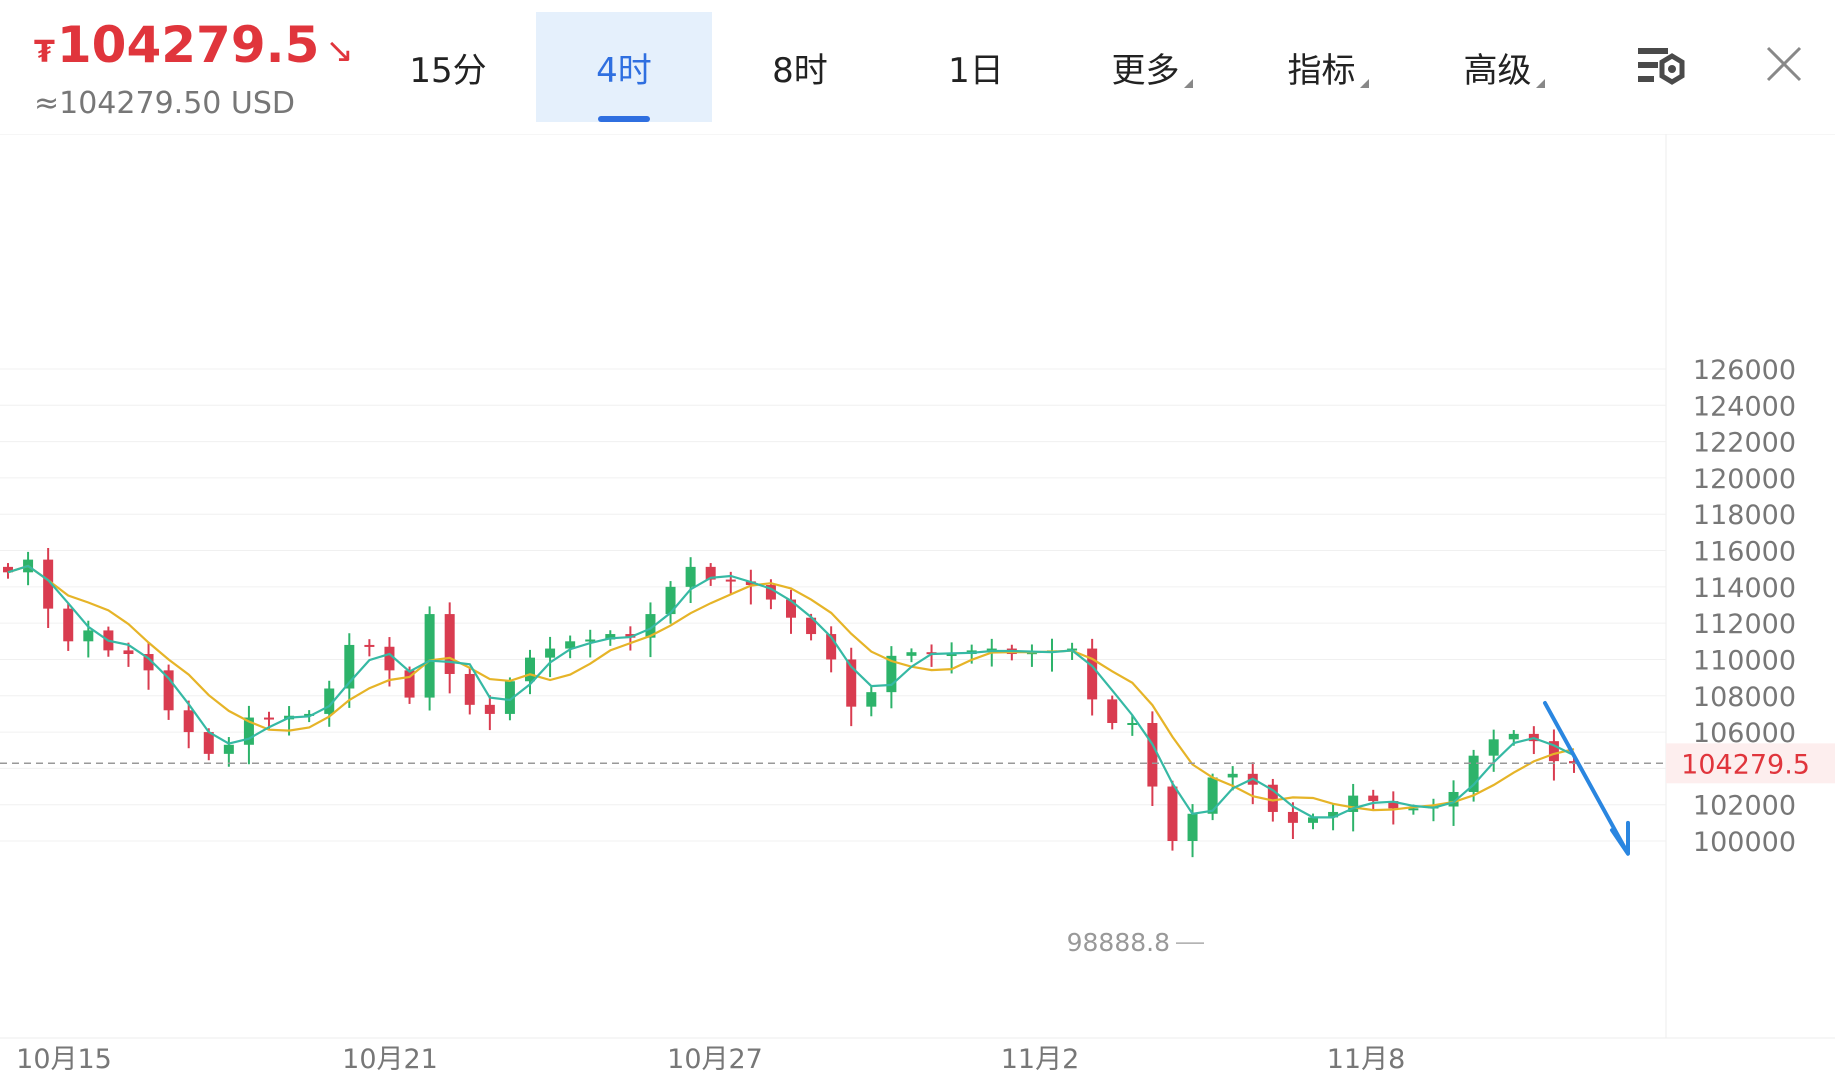 The width and height of the screenshot is (1835, 1080). What do you see at coordinates (1744, 806) in the screenshot?
I see `y-tick-label: 102000` at bounding box center [1744, 806].